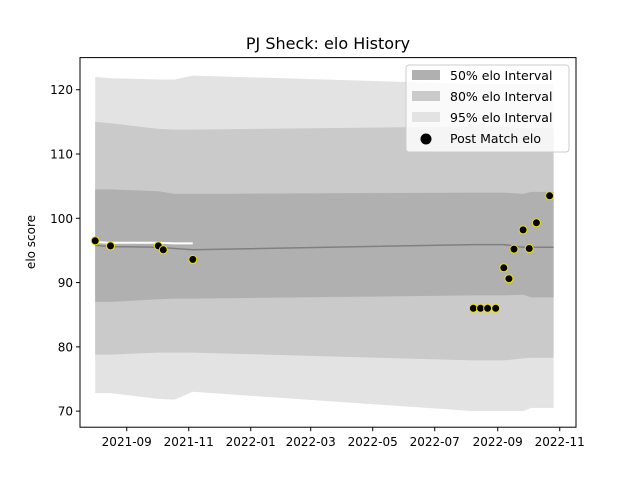 The width and height of the screenshot is (640, 480). Describe the element at coordinates (498, 442) in the screenshot. I see `x-tick-label: 2022-09` at that location.